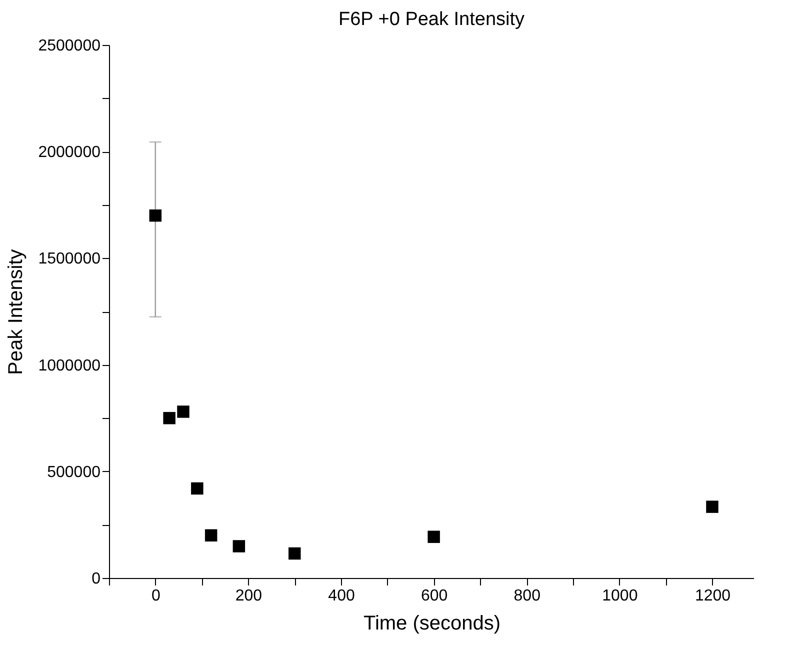  I want to click on y-tick-label: 1000000, so click(69, 365).